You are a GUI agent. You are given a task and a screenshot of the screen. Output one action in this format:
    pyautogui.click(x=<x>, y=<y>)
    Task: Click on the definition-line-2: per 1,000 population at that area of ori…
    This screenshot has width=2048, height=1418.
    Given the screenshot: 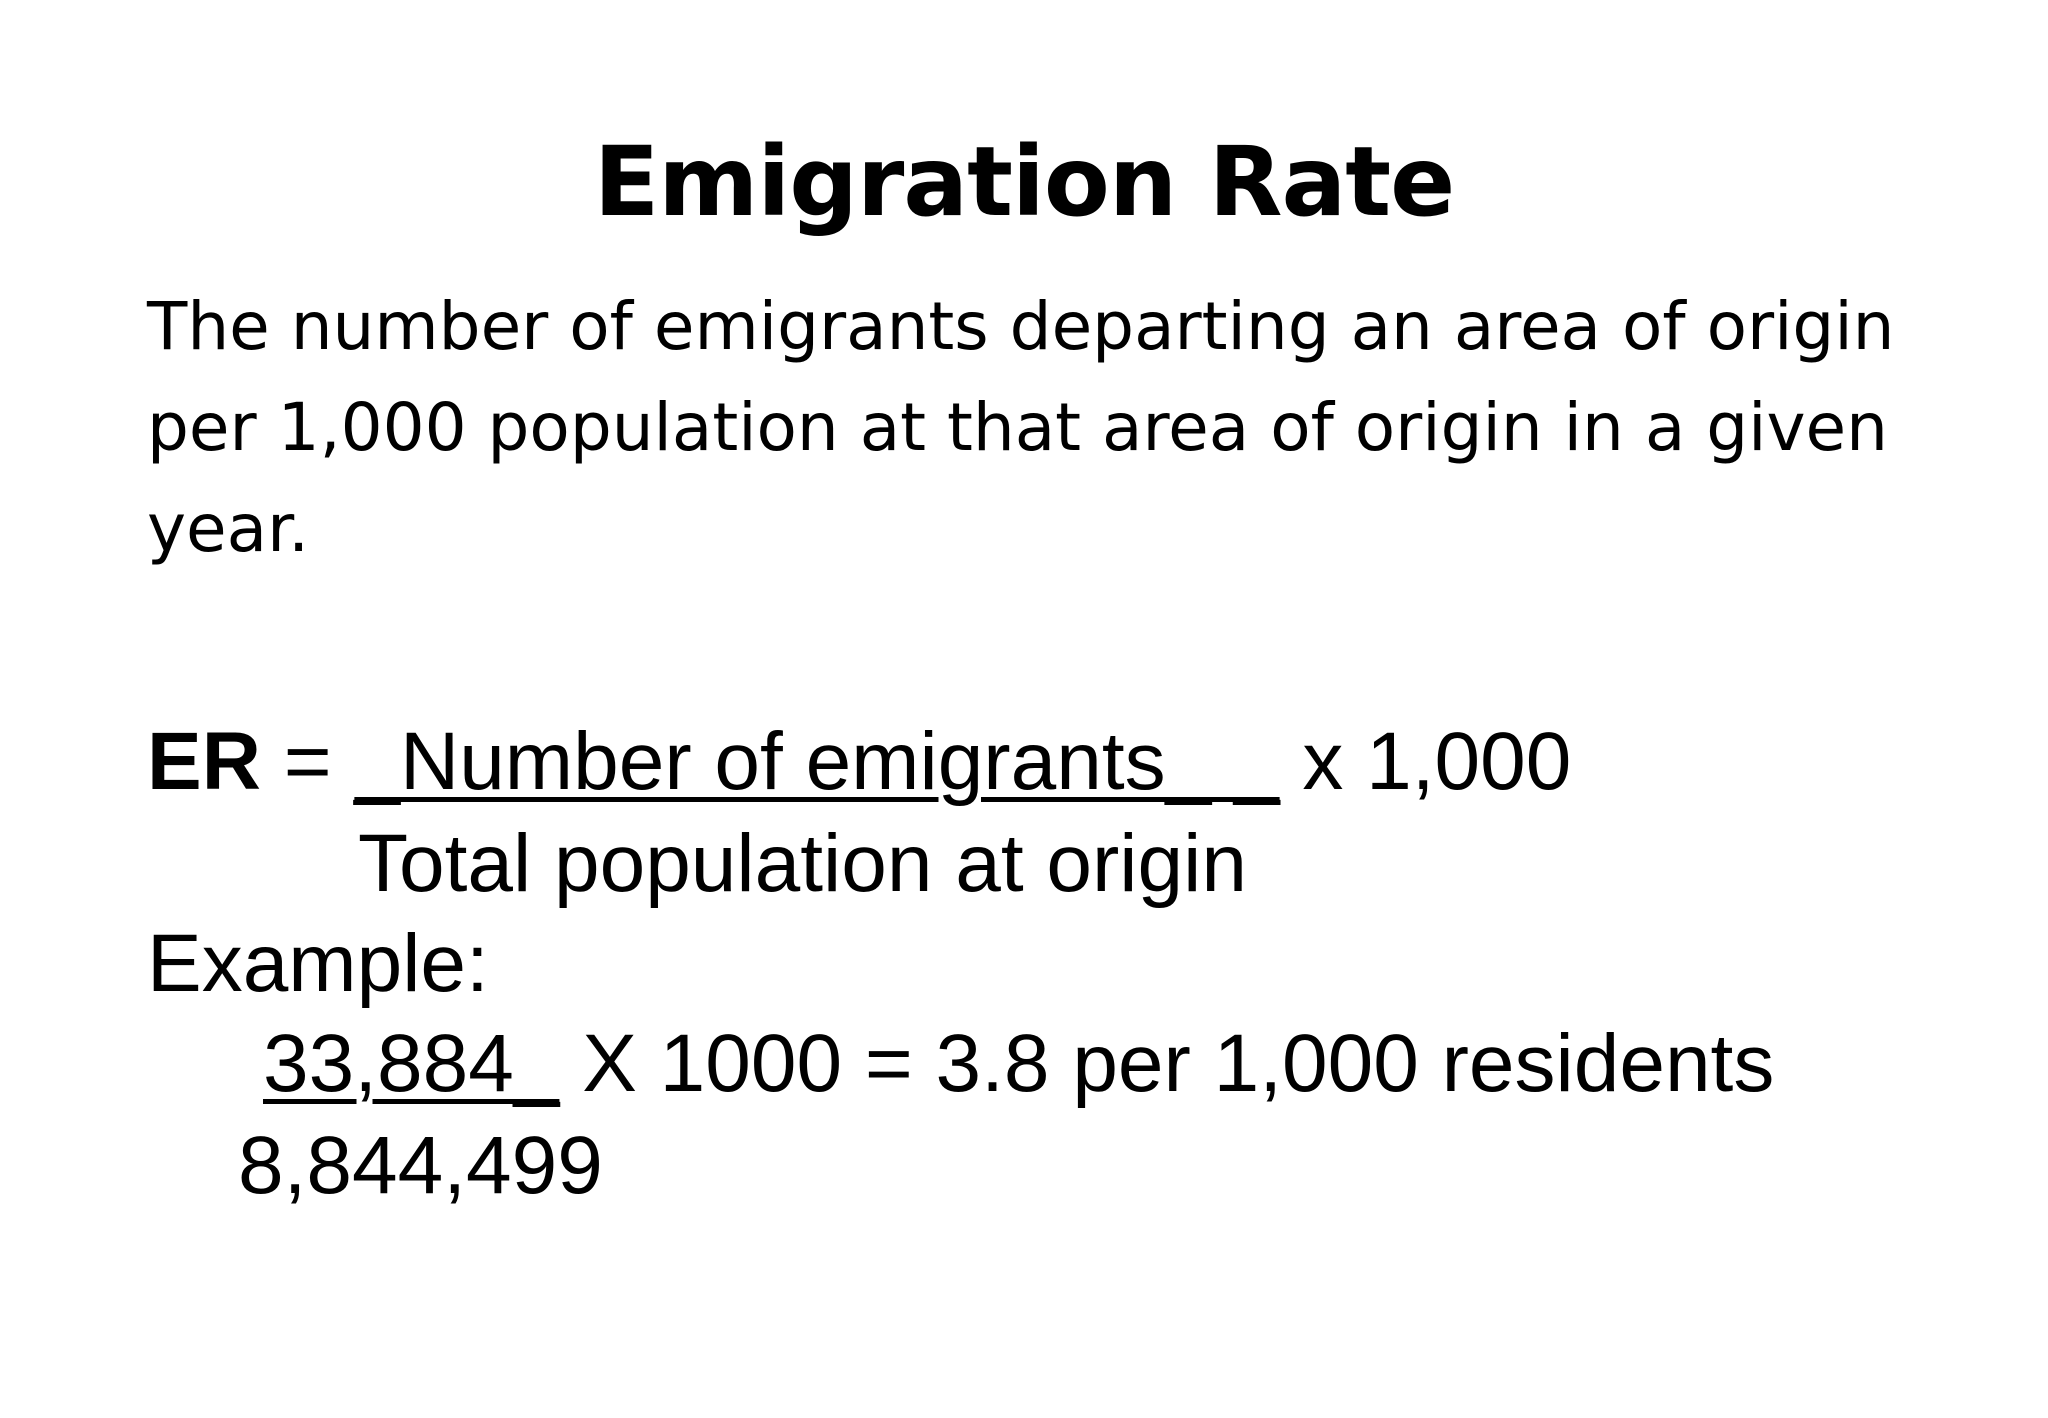 What is the action you would take?
    pyautogui.click(x=1017, y=427)
    